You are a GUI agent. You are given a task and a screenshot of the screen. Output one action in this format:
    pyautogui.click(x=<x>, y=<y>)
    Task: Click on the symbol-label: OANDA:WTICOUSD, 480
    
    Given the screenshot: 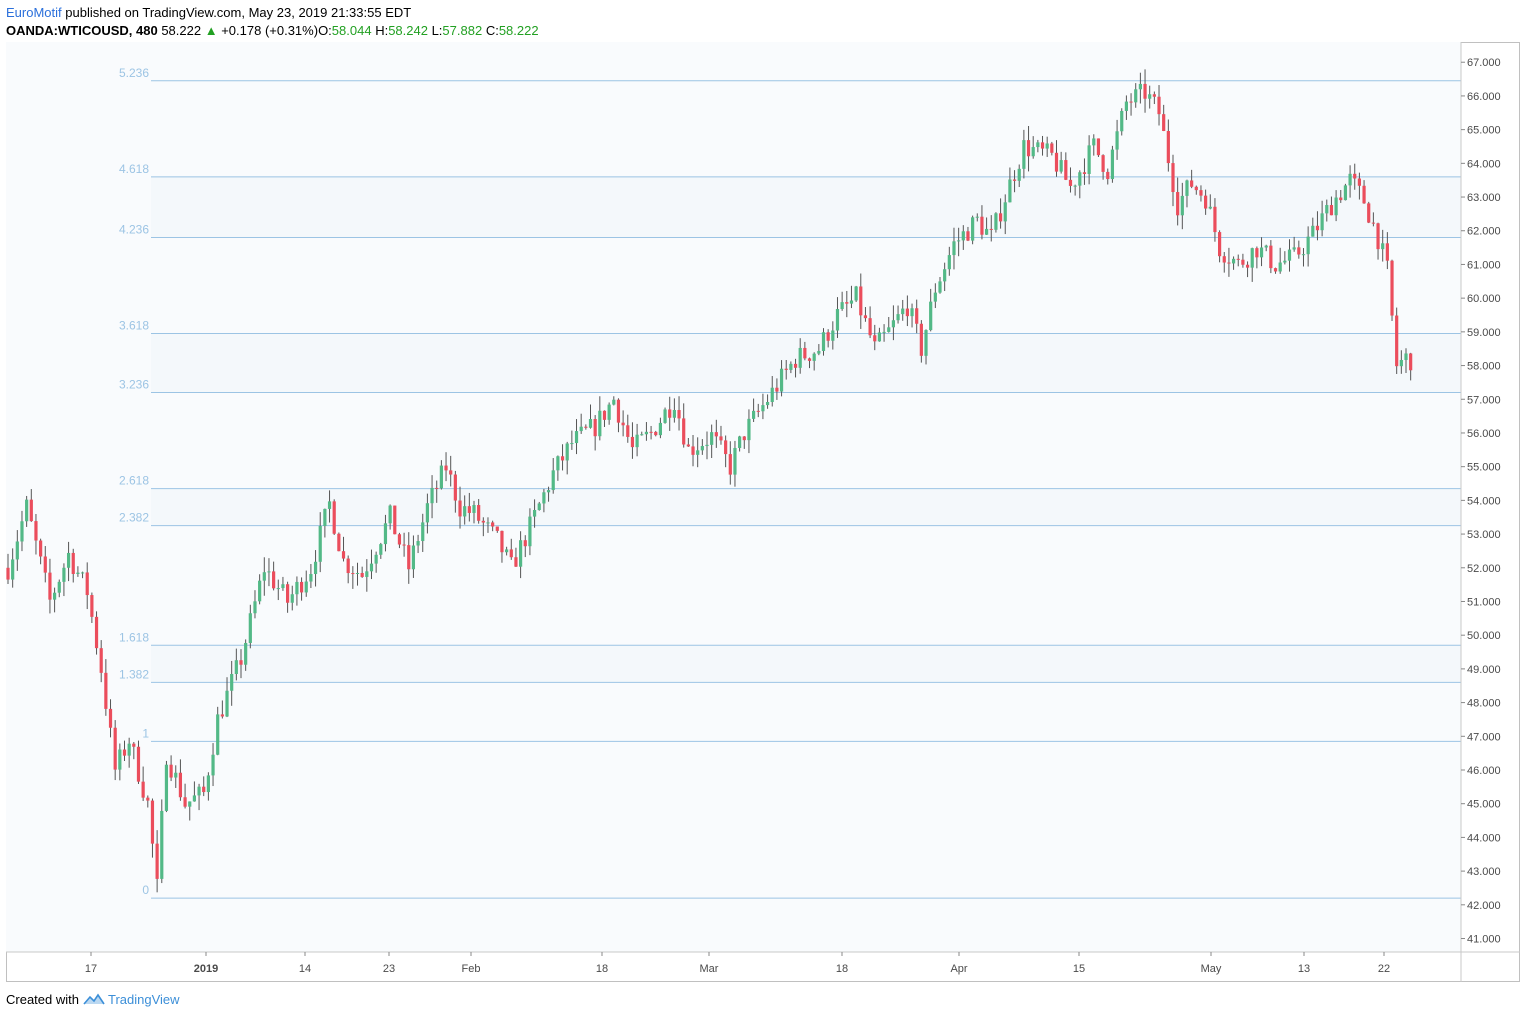 What is the action you would take?
    pyautogui.click(x=82, y=30)
    